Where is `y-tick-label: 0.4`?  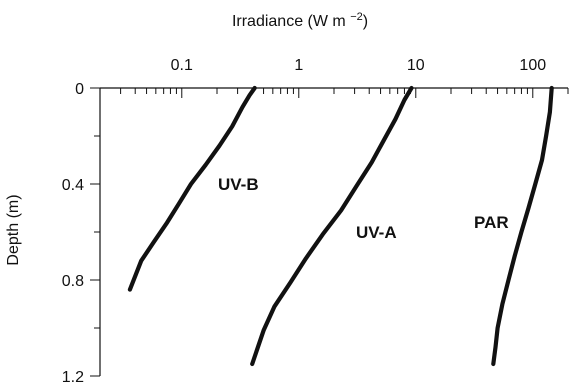
y-tick-label: 0.4 is located at coordinates (73, 185).